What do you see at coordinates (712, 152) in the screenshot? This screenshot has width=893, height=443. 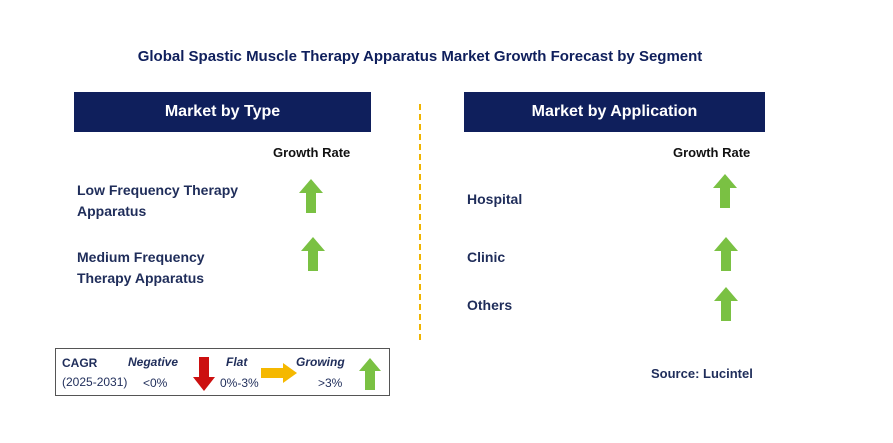 I see `application-growth-rate-label: Growth Rate` at bounding box center [712, 152].